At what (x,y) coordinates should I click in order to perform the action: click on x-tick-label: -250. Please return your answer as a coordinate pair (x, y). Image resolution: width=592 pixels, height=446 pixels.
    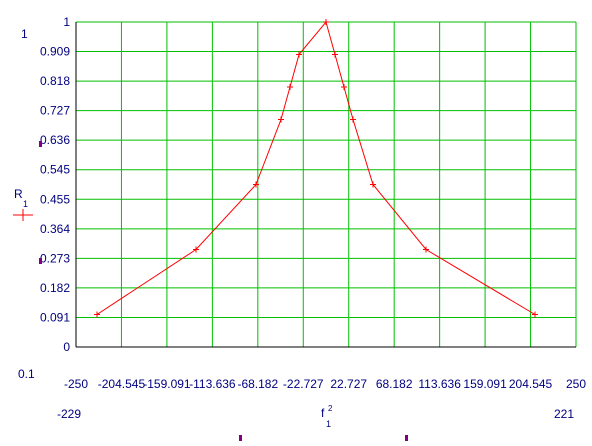
    Looking at the image, I should click on (76, 384).